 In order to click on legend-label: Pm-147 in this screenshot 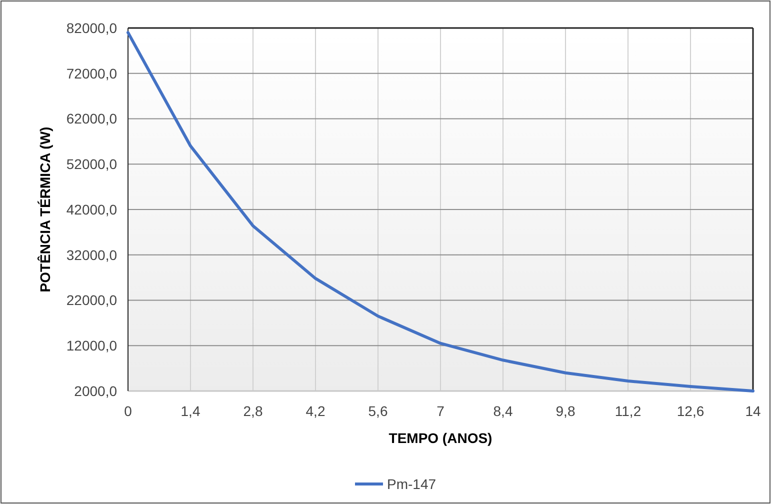, I will do `click(411, 484)`.